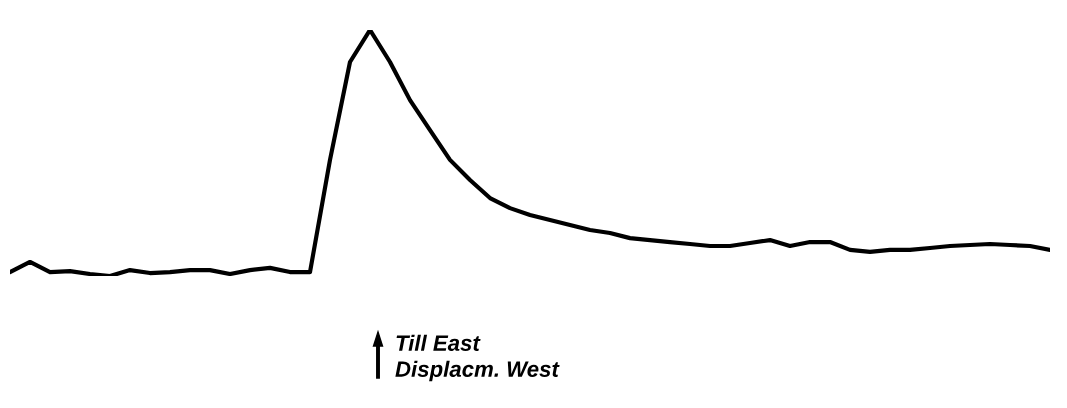 This screenshot has width=1067, height=408. Describe the element at coordinates (477, 371) in the screenshot. I see `text: Displacm. West` at that location.